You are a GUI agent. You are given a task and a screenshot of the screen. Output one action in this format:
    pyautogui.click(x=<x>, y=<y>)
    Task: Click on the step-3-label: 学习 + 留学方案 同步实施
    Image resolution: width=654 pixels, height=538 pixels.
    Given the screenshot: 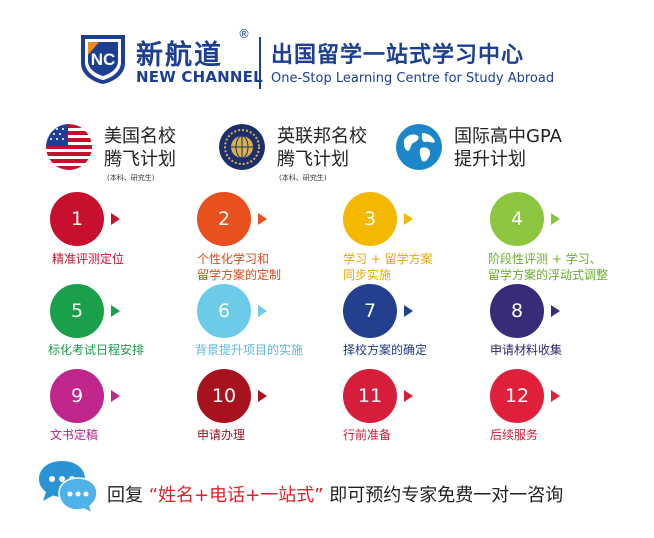 What is the action you would take?
    pyautogui.click(x=388, y=267)
    